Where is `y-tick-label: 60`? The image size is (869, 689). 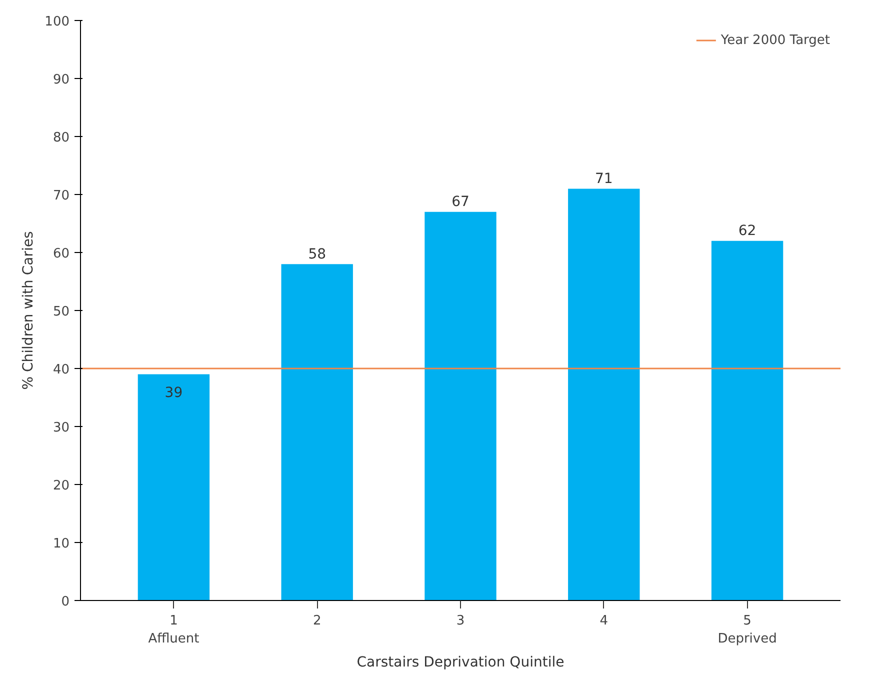 y-tick-label: 60 is located at coordinates (61, 254).